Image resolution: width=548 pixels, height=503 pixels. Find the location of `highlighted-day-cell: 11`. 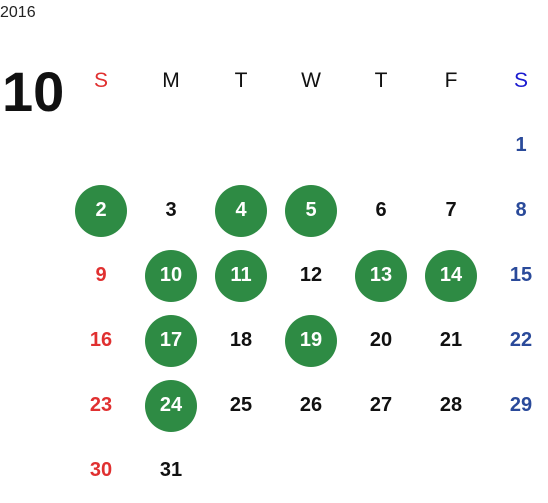

highlighted-day-cell: 11 is located at coordinates (241, 275).